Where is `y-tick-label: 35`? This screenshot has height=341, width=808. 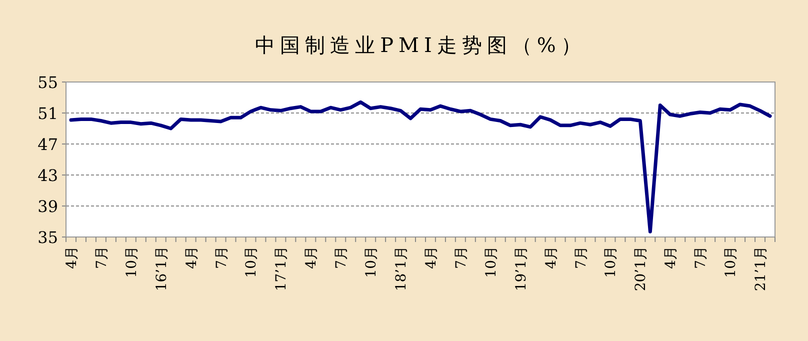
y-tick-label: 35 is located at coordinates (48, 237).